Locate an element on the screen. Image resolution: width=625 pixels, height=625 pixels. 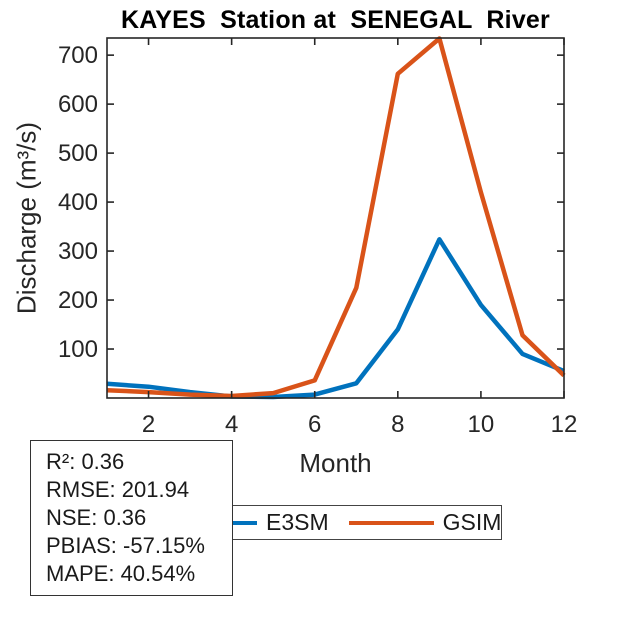
x-tick-label: 4 is located at coordinates (231, 424).